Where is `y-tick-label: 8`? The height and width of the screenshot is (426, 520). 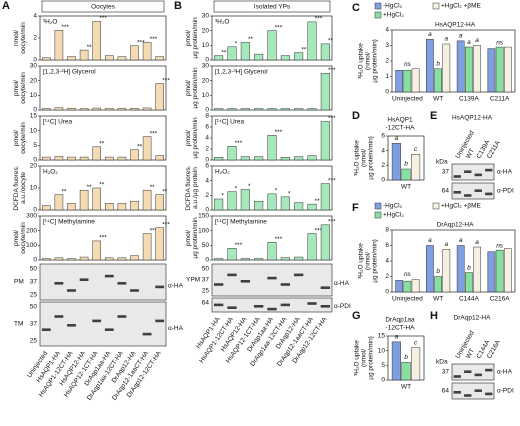
y-tick-label: 8 is located at coordinates (387, 230).